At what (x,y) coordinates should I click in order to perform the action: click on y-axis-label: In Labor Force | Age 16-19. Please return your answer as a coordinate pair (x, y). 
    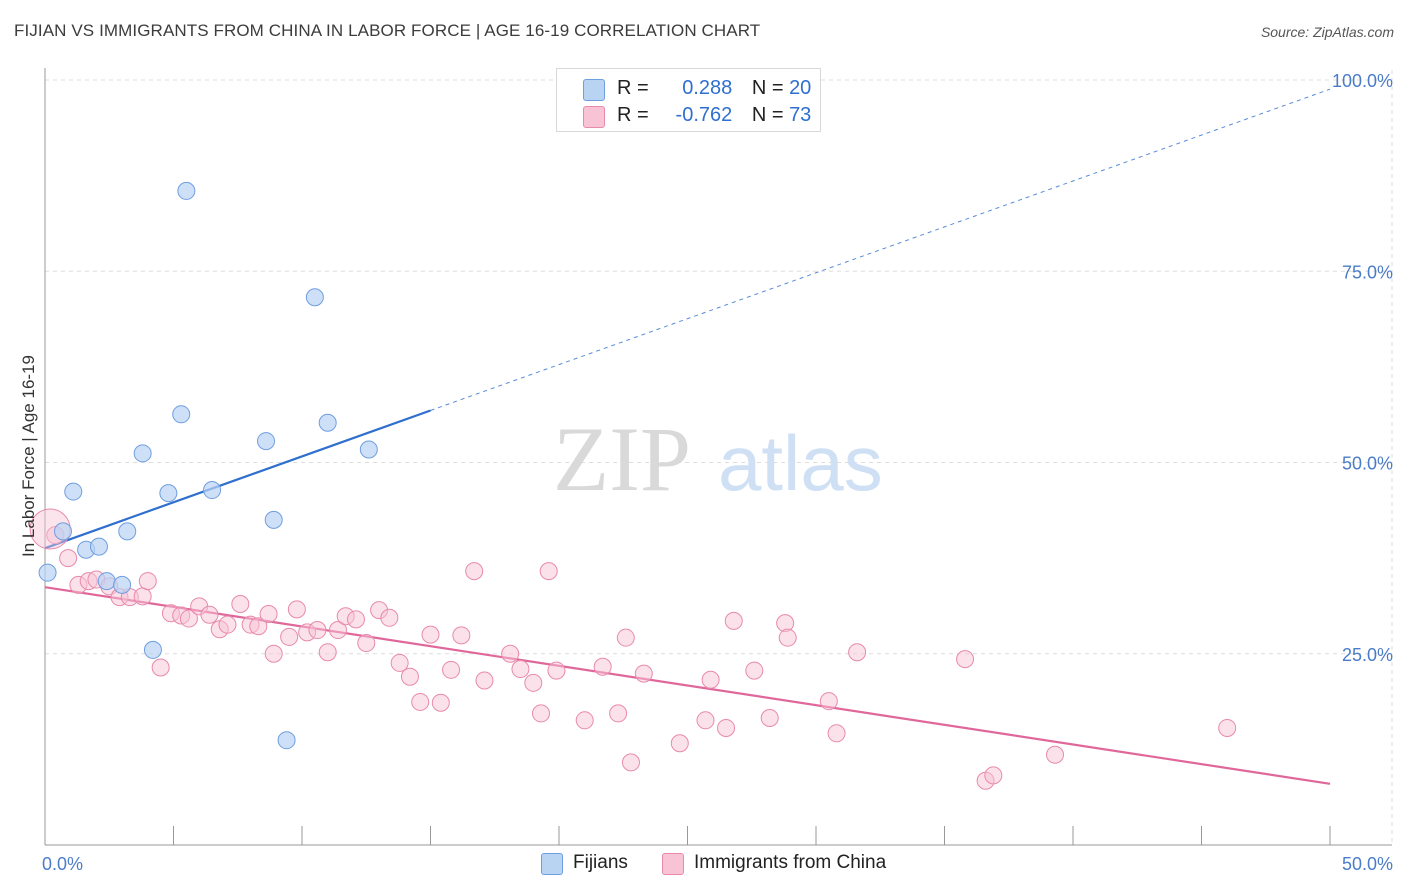
    Looking at the image, I should click on (28, 456).